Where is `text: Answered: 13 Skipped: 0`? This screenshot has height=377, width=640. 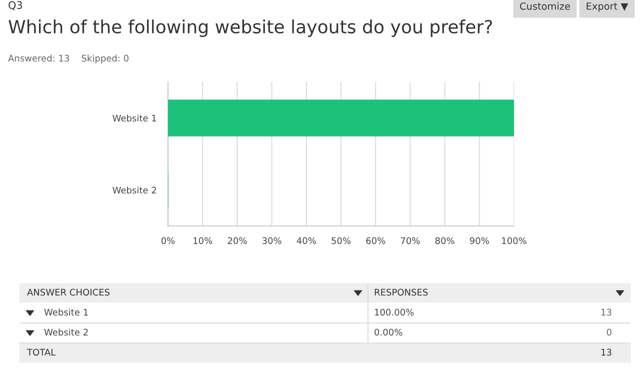
text: Answered: 13 Skipped: 0 is located at coordinates (68, 59).